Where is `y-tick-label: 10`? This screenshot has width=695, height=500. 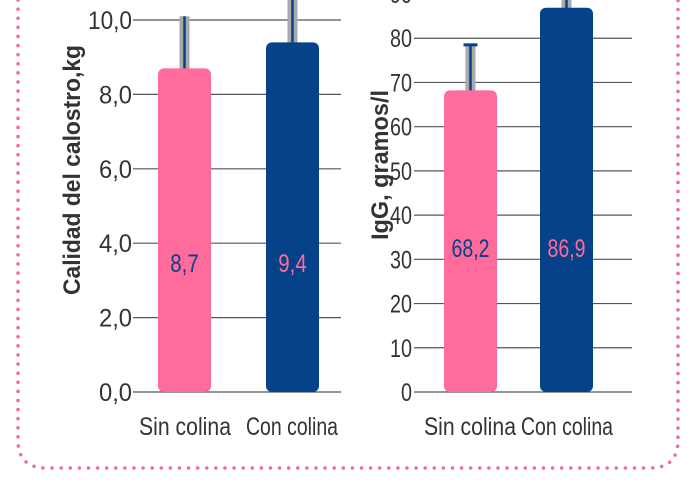
y-tick-label: 10 is located at coordinates (401, 349).